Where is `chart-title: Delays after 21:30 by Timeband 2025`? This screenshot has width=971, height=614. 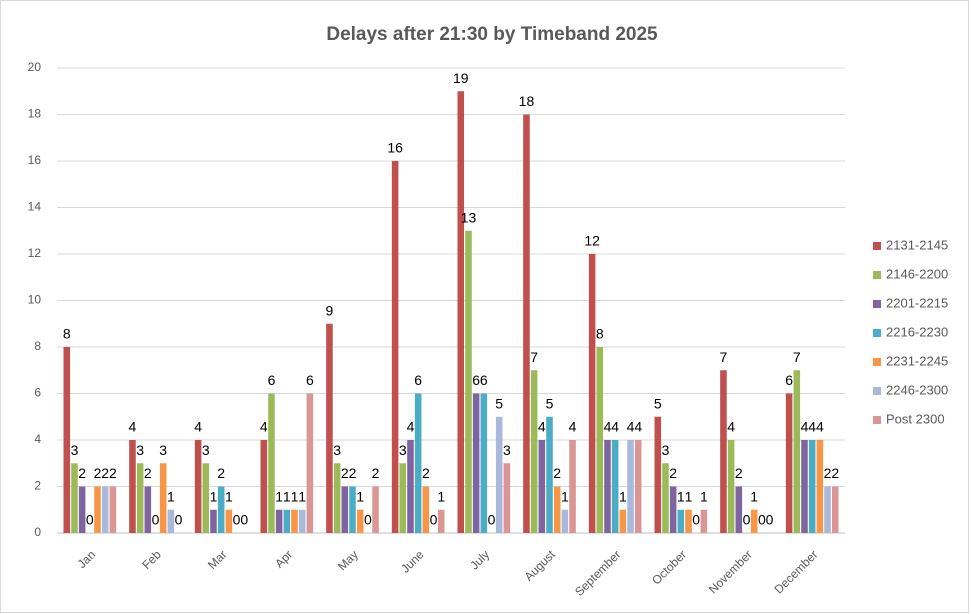
chart-title: Delays after 21:30 by Timeband 2025 is located at coordinates (492, 34).